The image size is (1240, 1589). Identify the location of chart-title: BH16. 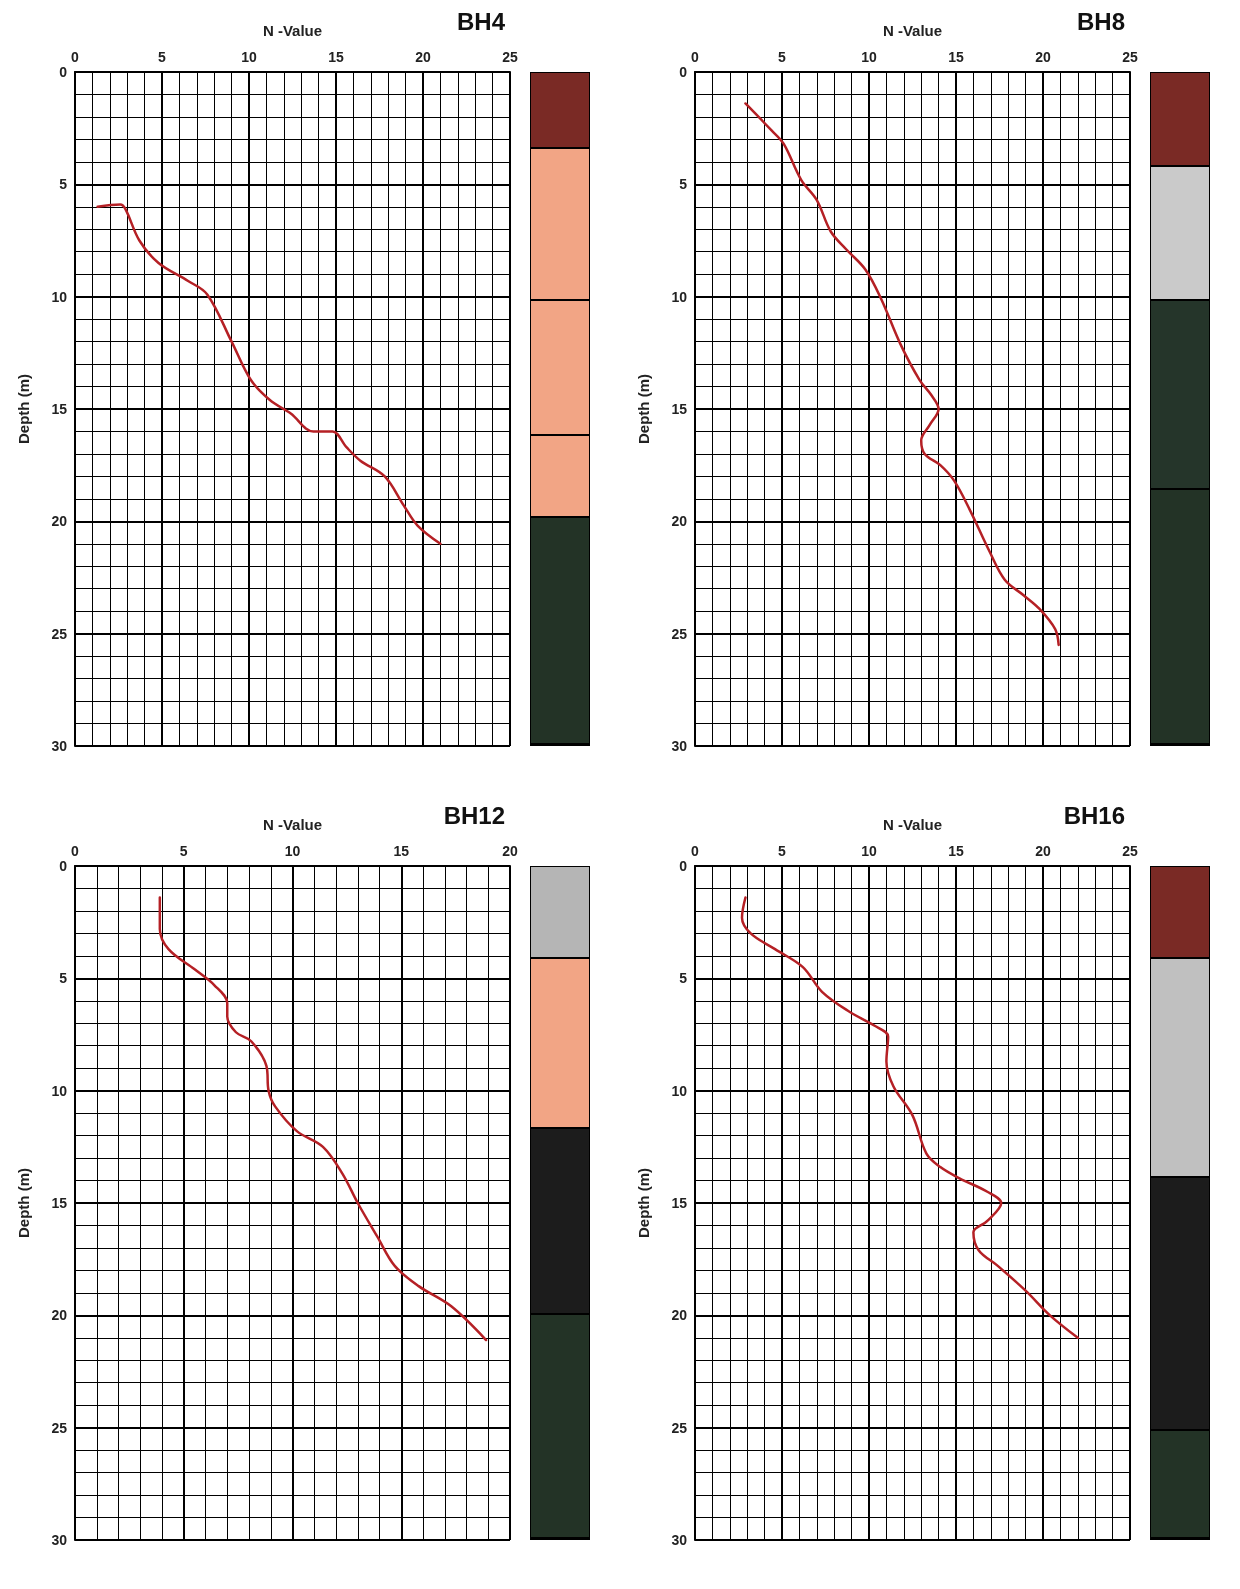
(1094, 815).